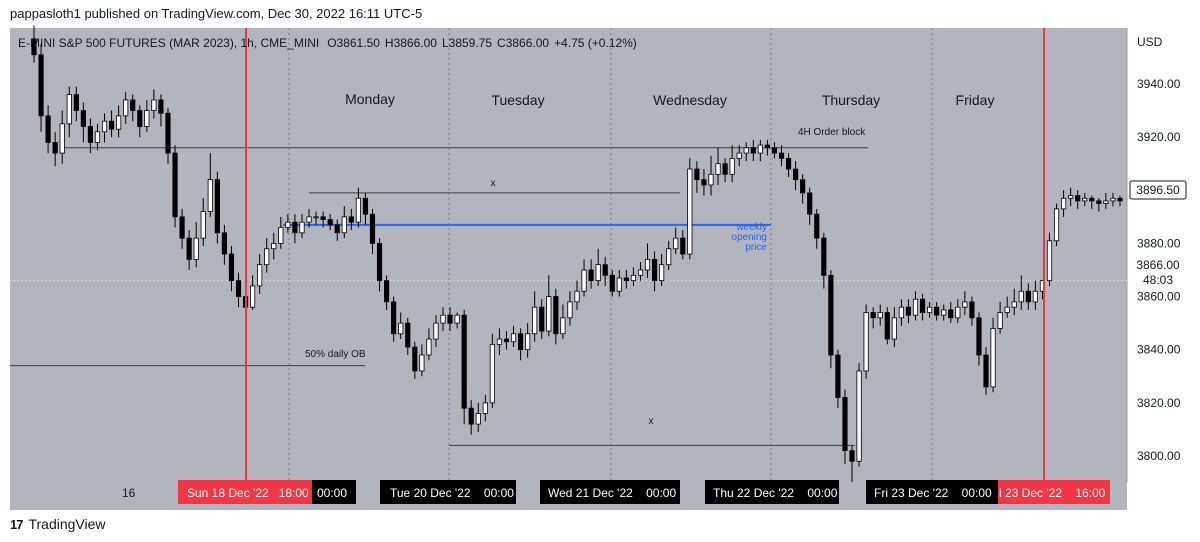 Image resolution: width=1200 pixels, height=542 pixels. What do you see at coordinates (129, 493) in the screenshot?
I see `time-label-16: 16` at bounding box center [129, 493].